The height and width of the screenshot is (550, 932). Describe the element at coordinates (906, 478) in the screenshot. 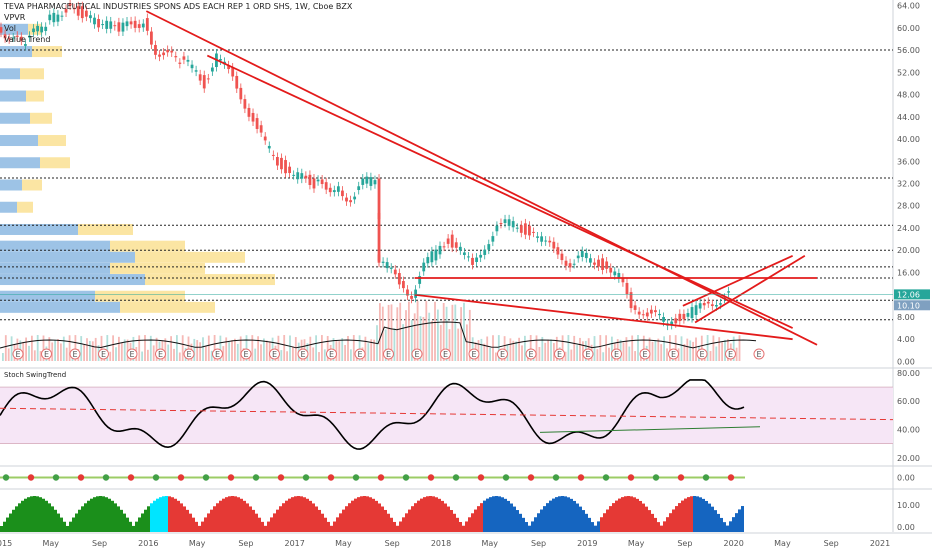

I see `osc-tick-label: 0.00` at that location.